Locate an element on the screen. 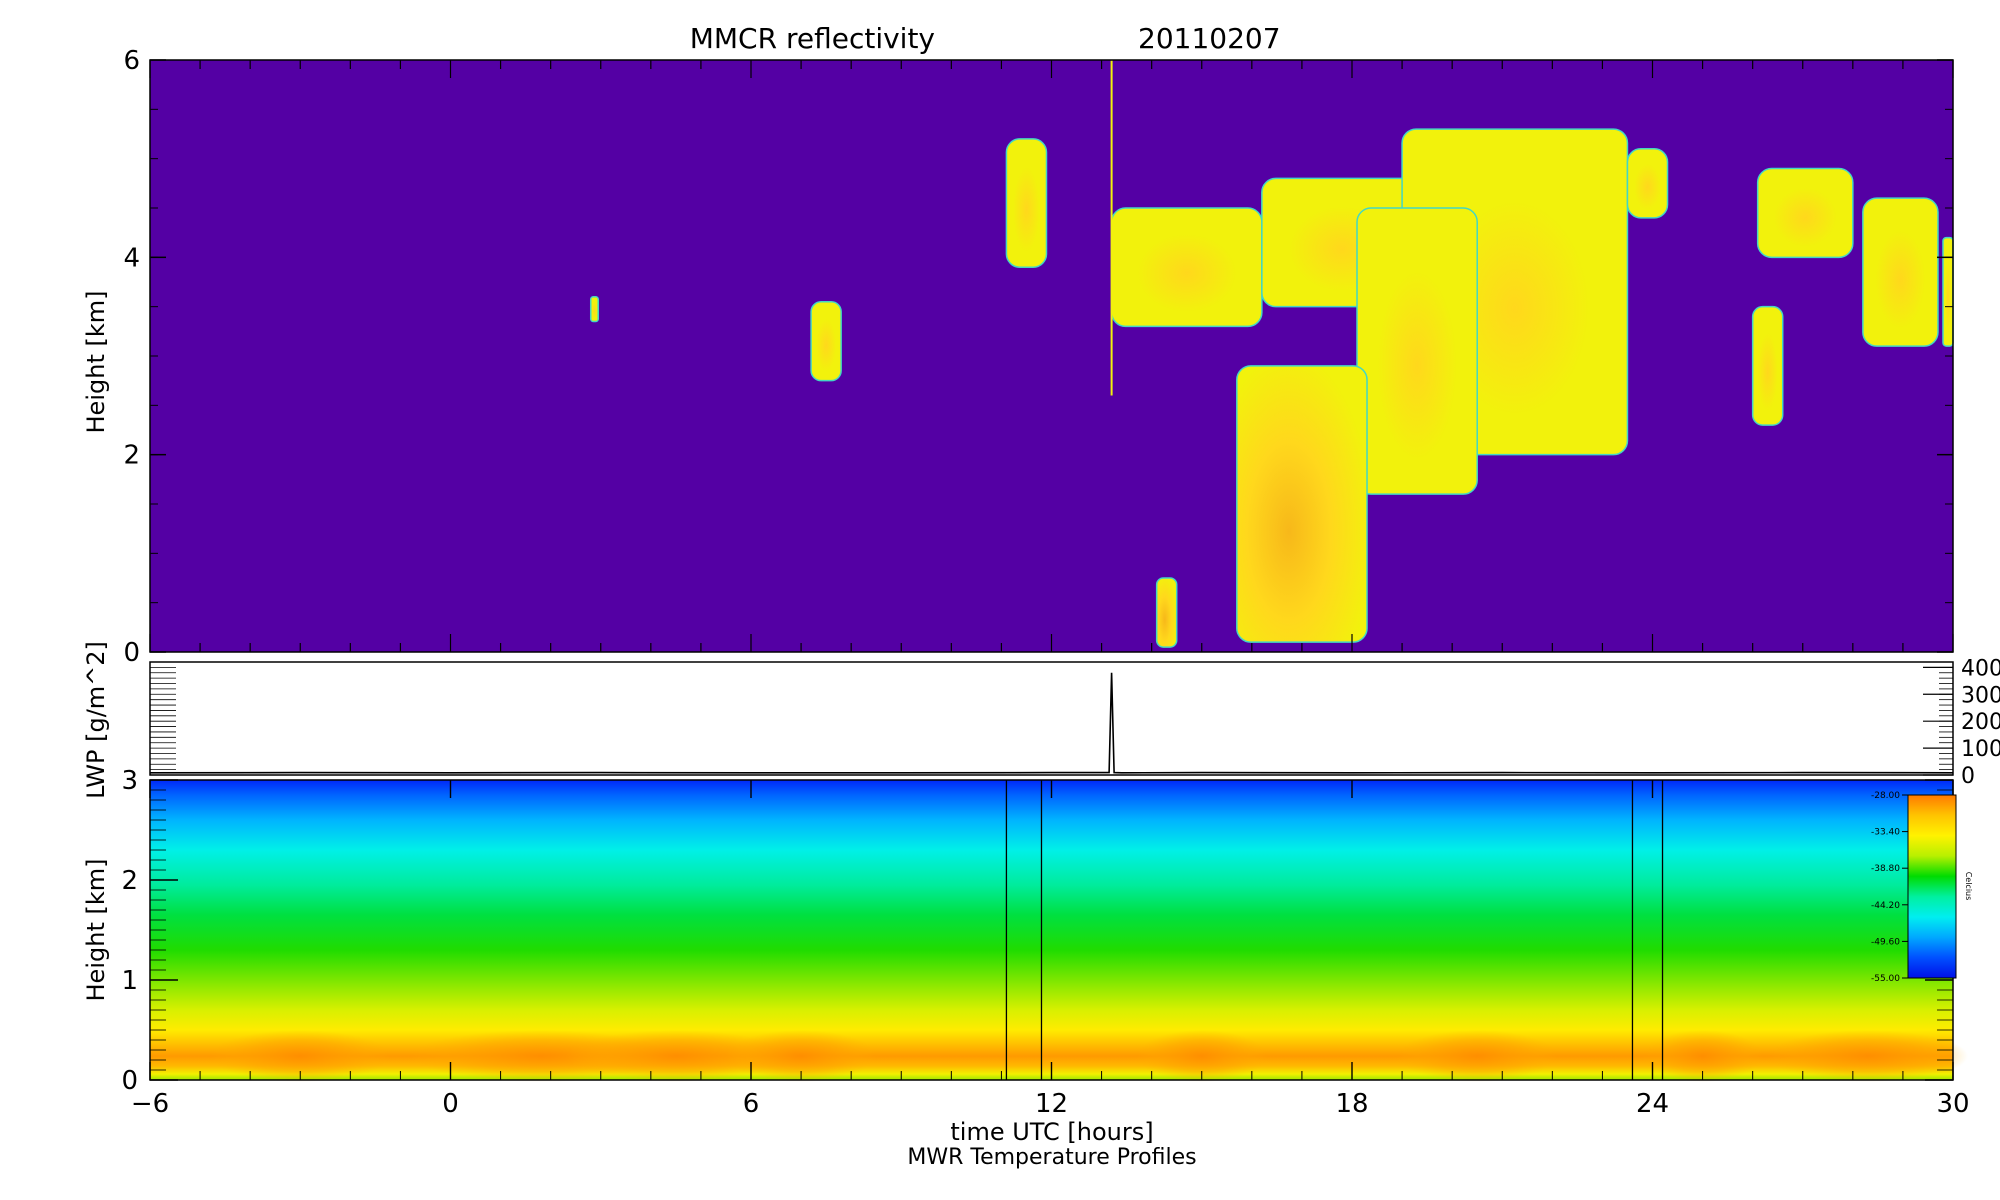 The image size is (2000, 1200). colorbar-ticks: -28.00 -33.40 -38.80 -44.20 -49.60 -55.00 is located at coordinates (1889, 887).